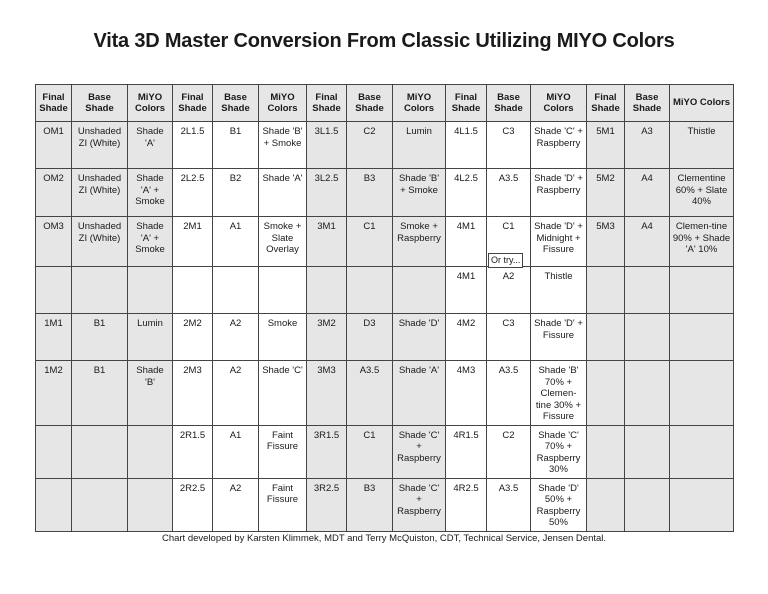 The image size is (768, 594). Describe the element at coordinates (282, 393) in the screenshot. I see `table-cell: Shade 'C'` at that location.